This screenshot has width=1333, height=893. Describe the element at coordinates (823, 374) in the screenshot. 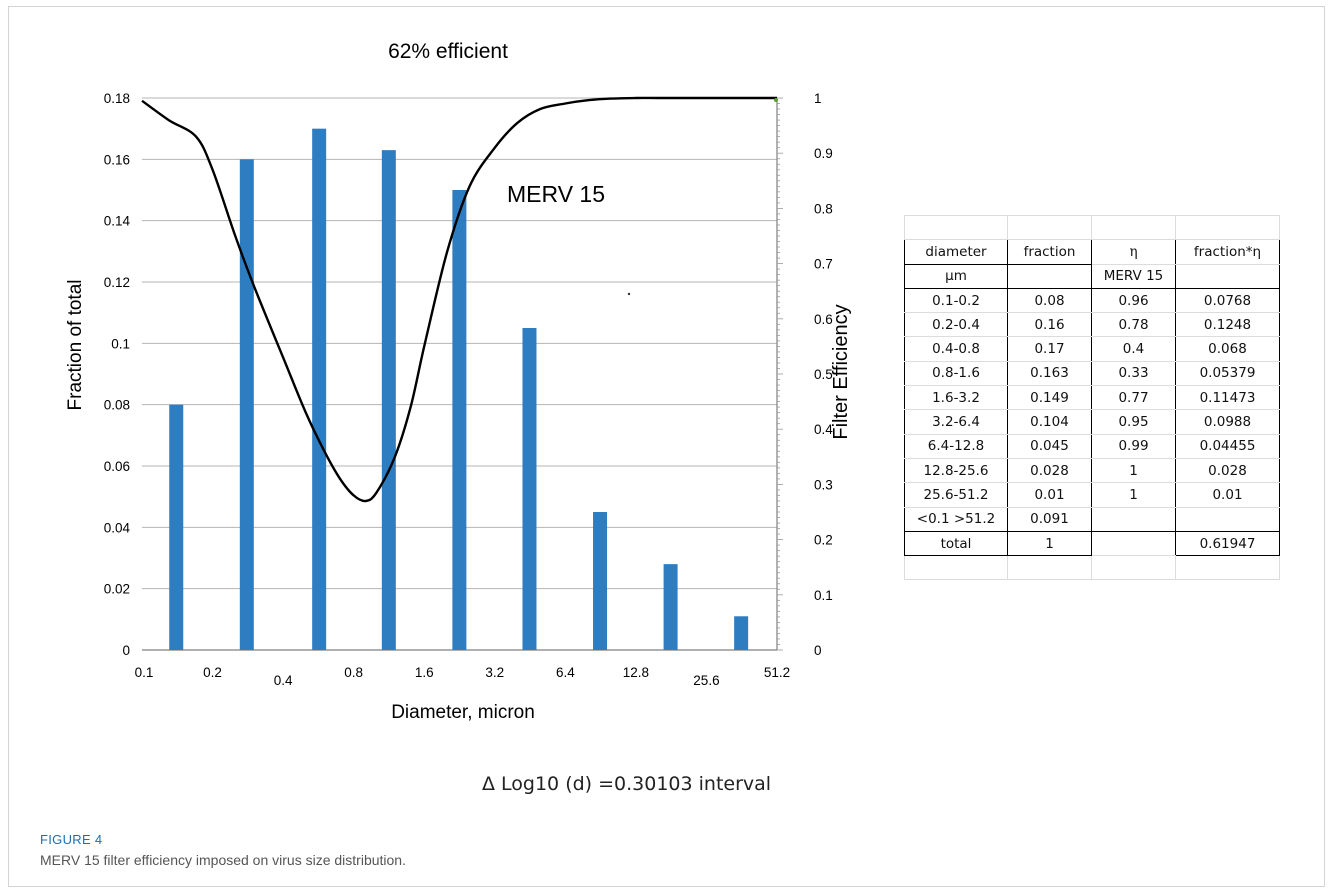

I see `y2-tick-label: 0.5` at that location.